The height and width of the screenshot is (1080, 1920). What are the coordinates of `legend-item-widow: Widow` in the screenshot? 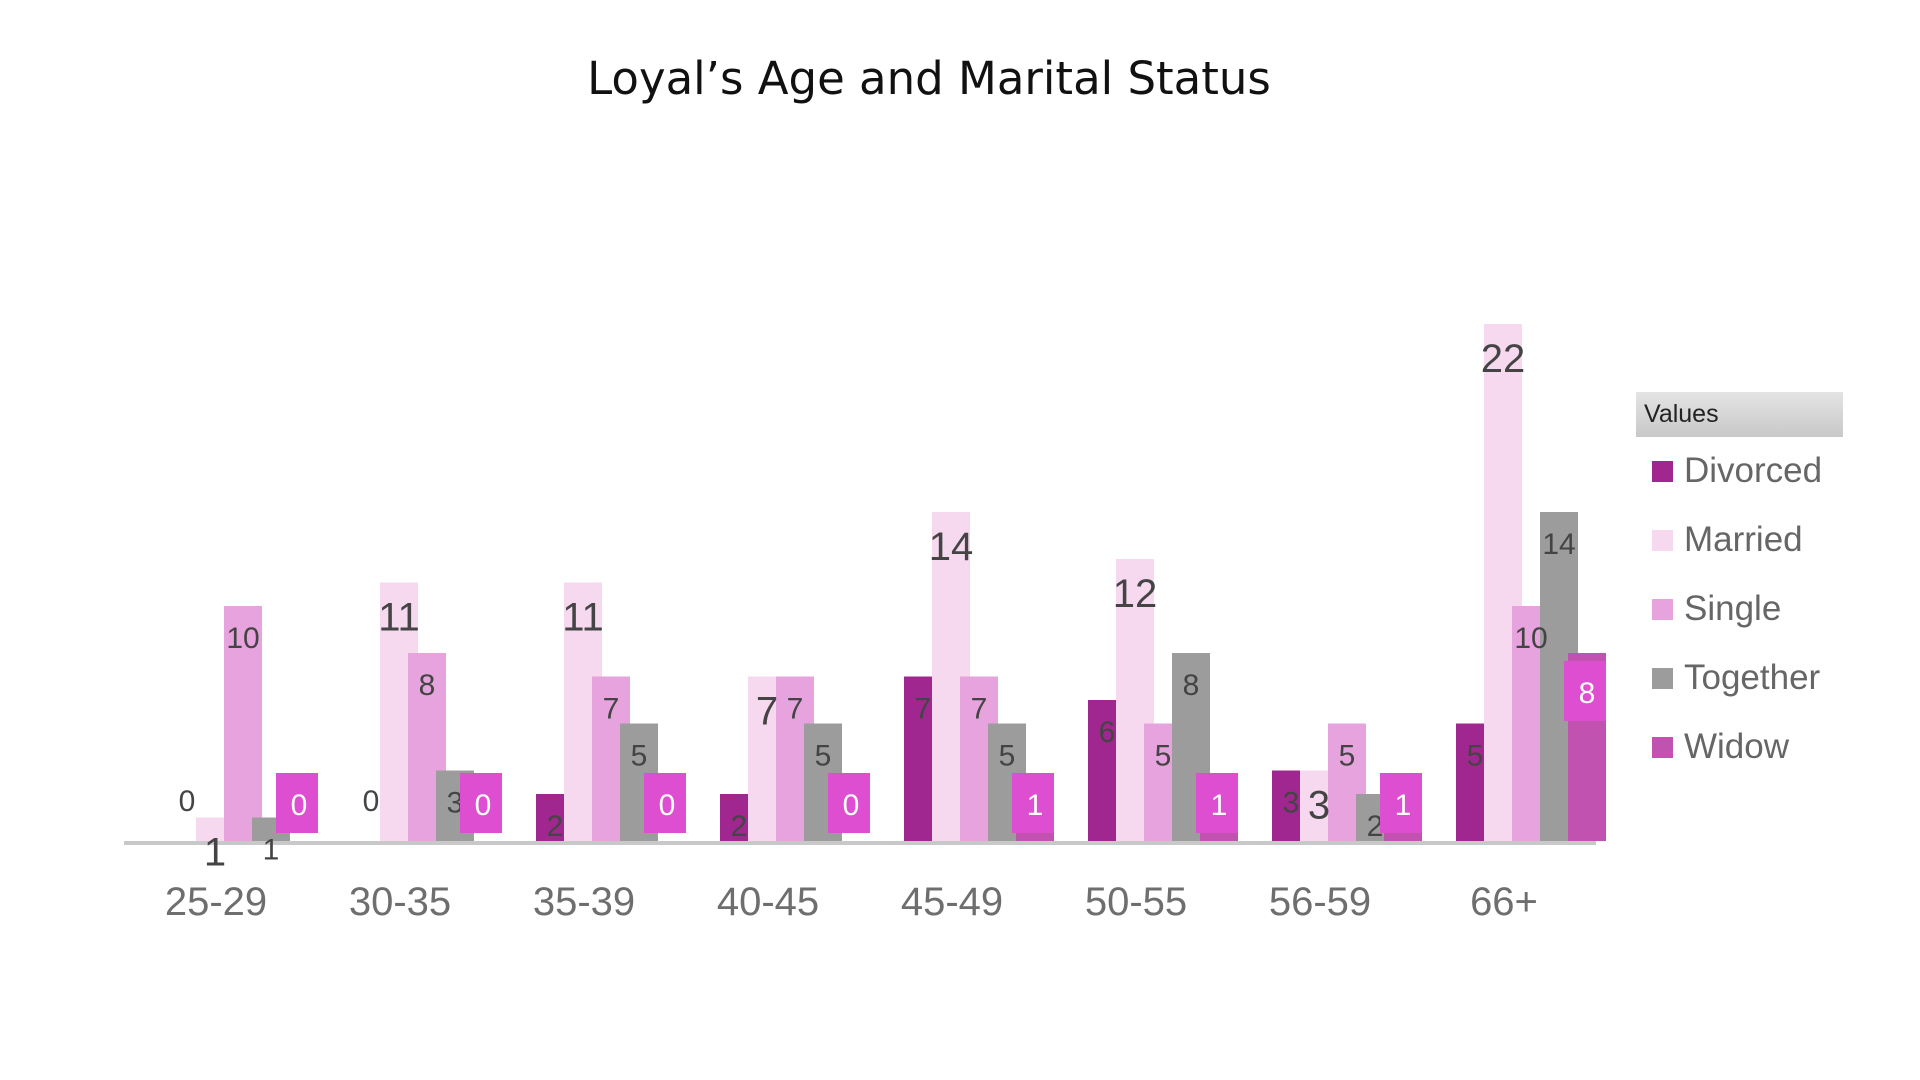 It's located at (1739, 747).